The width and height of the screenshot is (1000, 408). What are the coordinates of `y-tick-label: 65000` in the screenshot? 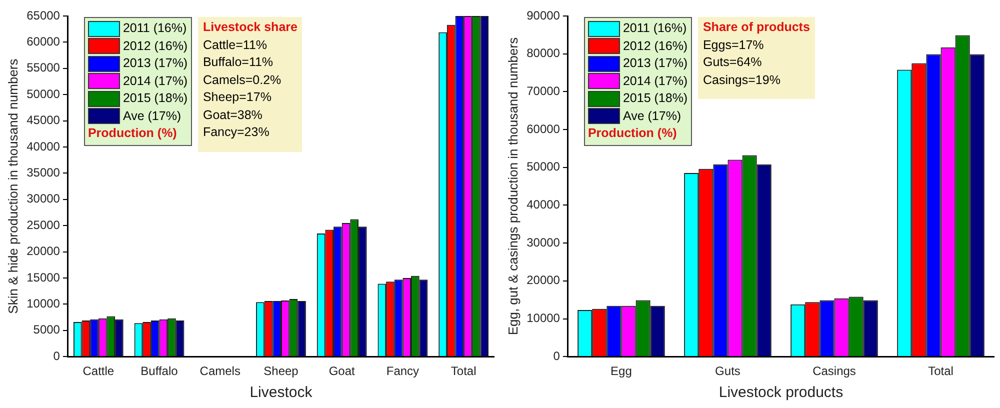 It's located at (43, 15).